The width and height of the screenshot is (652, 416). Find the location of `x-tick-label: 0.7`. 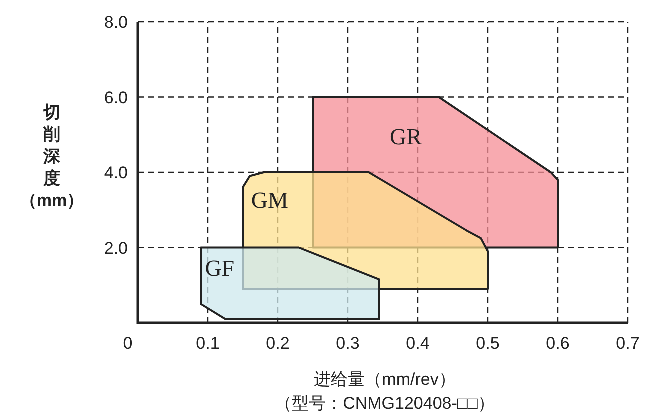

x-tick-label: 0.7 is located at coordinates (628, 343).